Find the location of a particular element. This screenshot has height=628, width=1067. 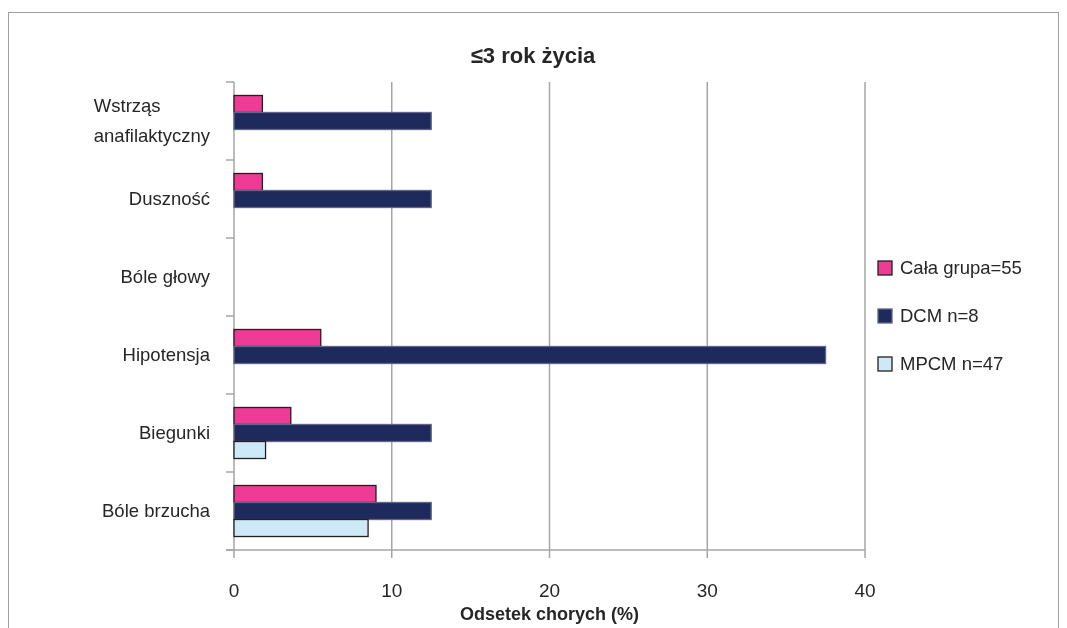

chart-title: ≤3 rok życia is located at coordinates (533, 55).